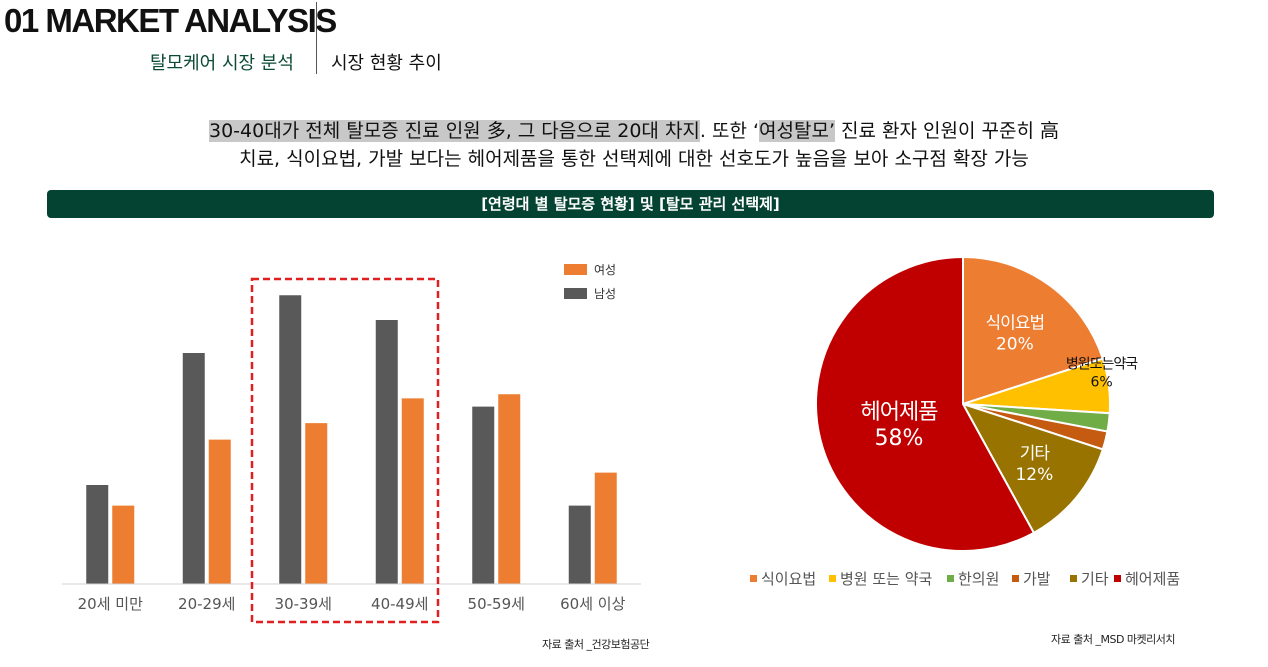  What do you see at coordinates (630, 204) in the screenshot?
I see `section-banner: [연령대 별 탈모증 현황] 및 [탈모 관리 선택제]` at bounding box center [630, 204].